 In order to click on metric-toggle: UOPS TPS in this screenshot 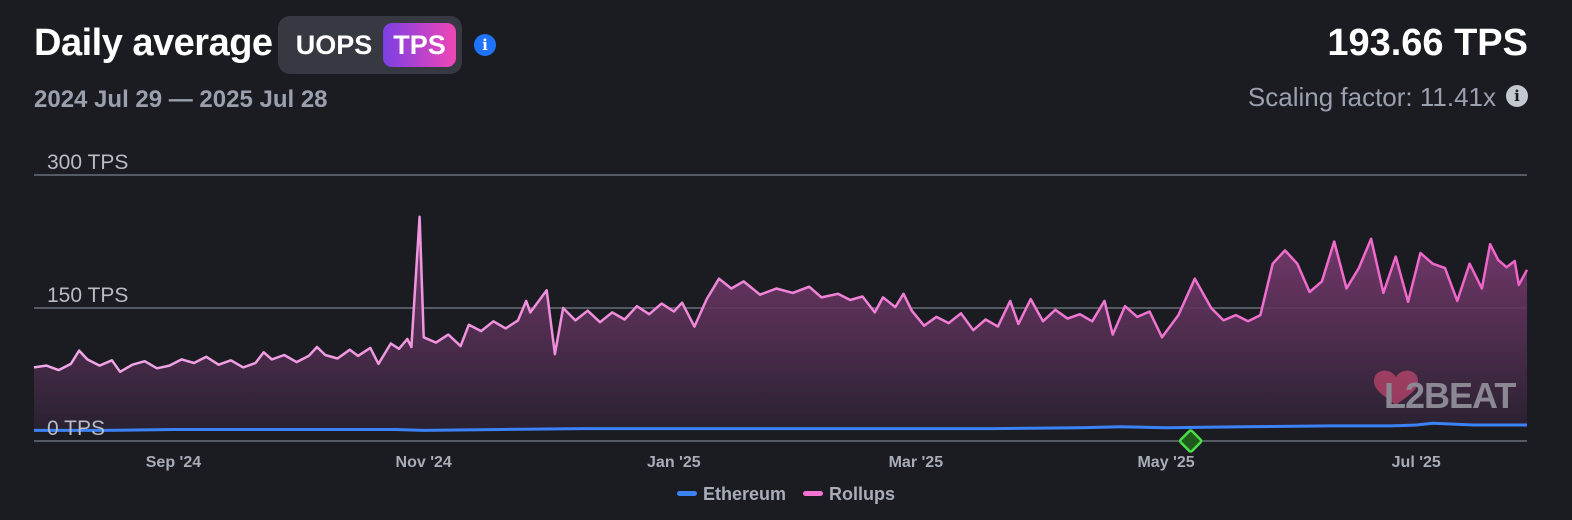, I will do `click(370, 45)`.